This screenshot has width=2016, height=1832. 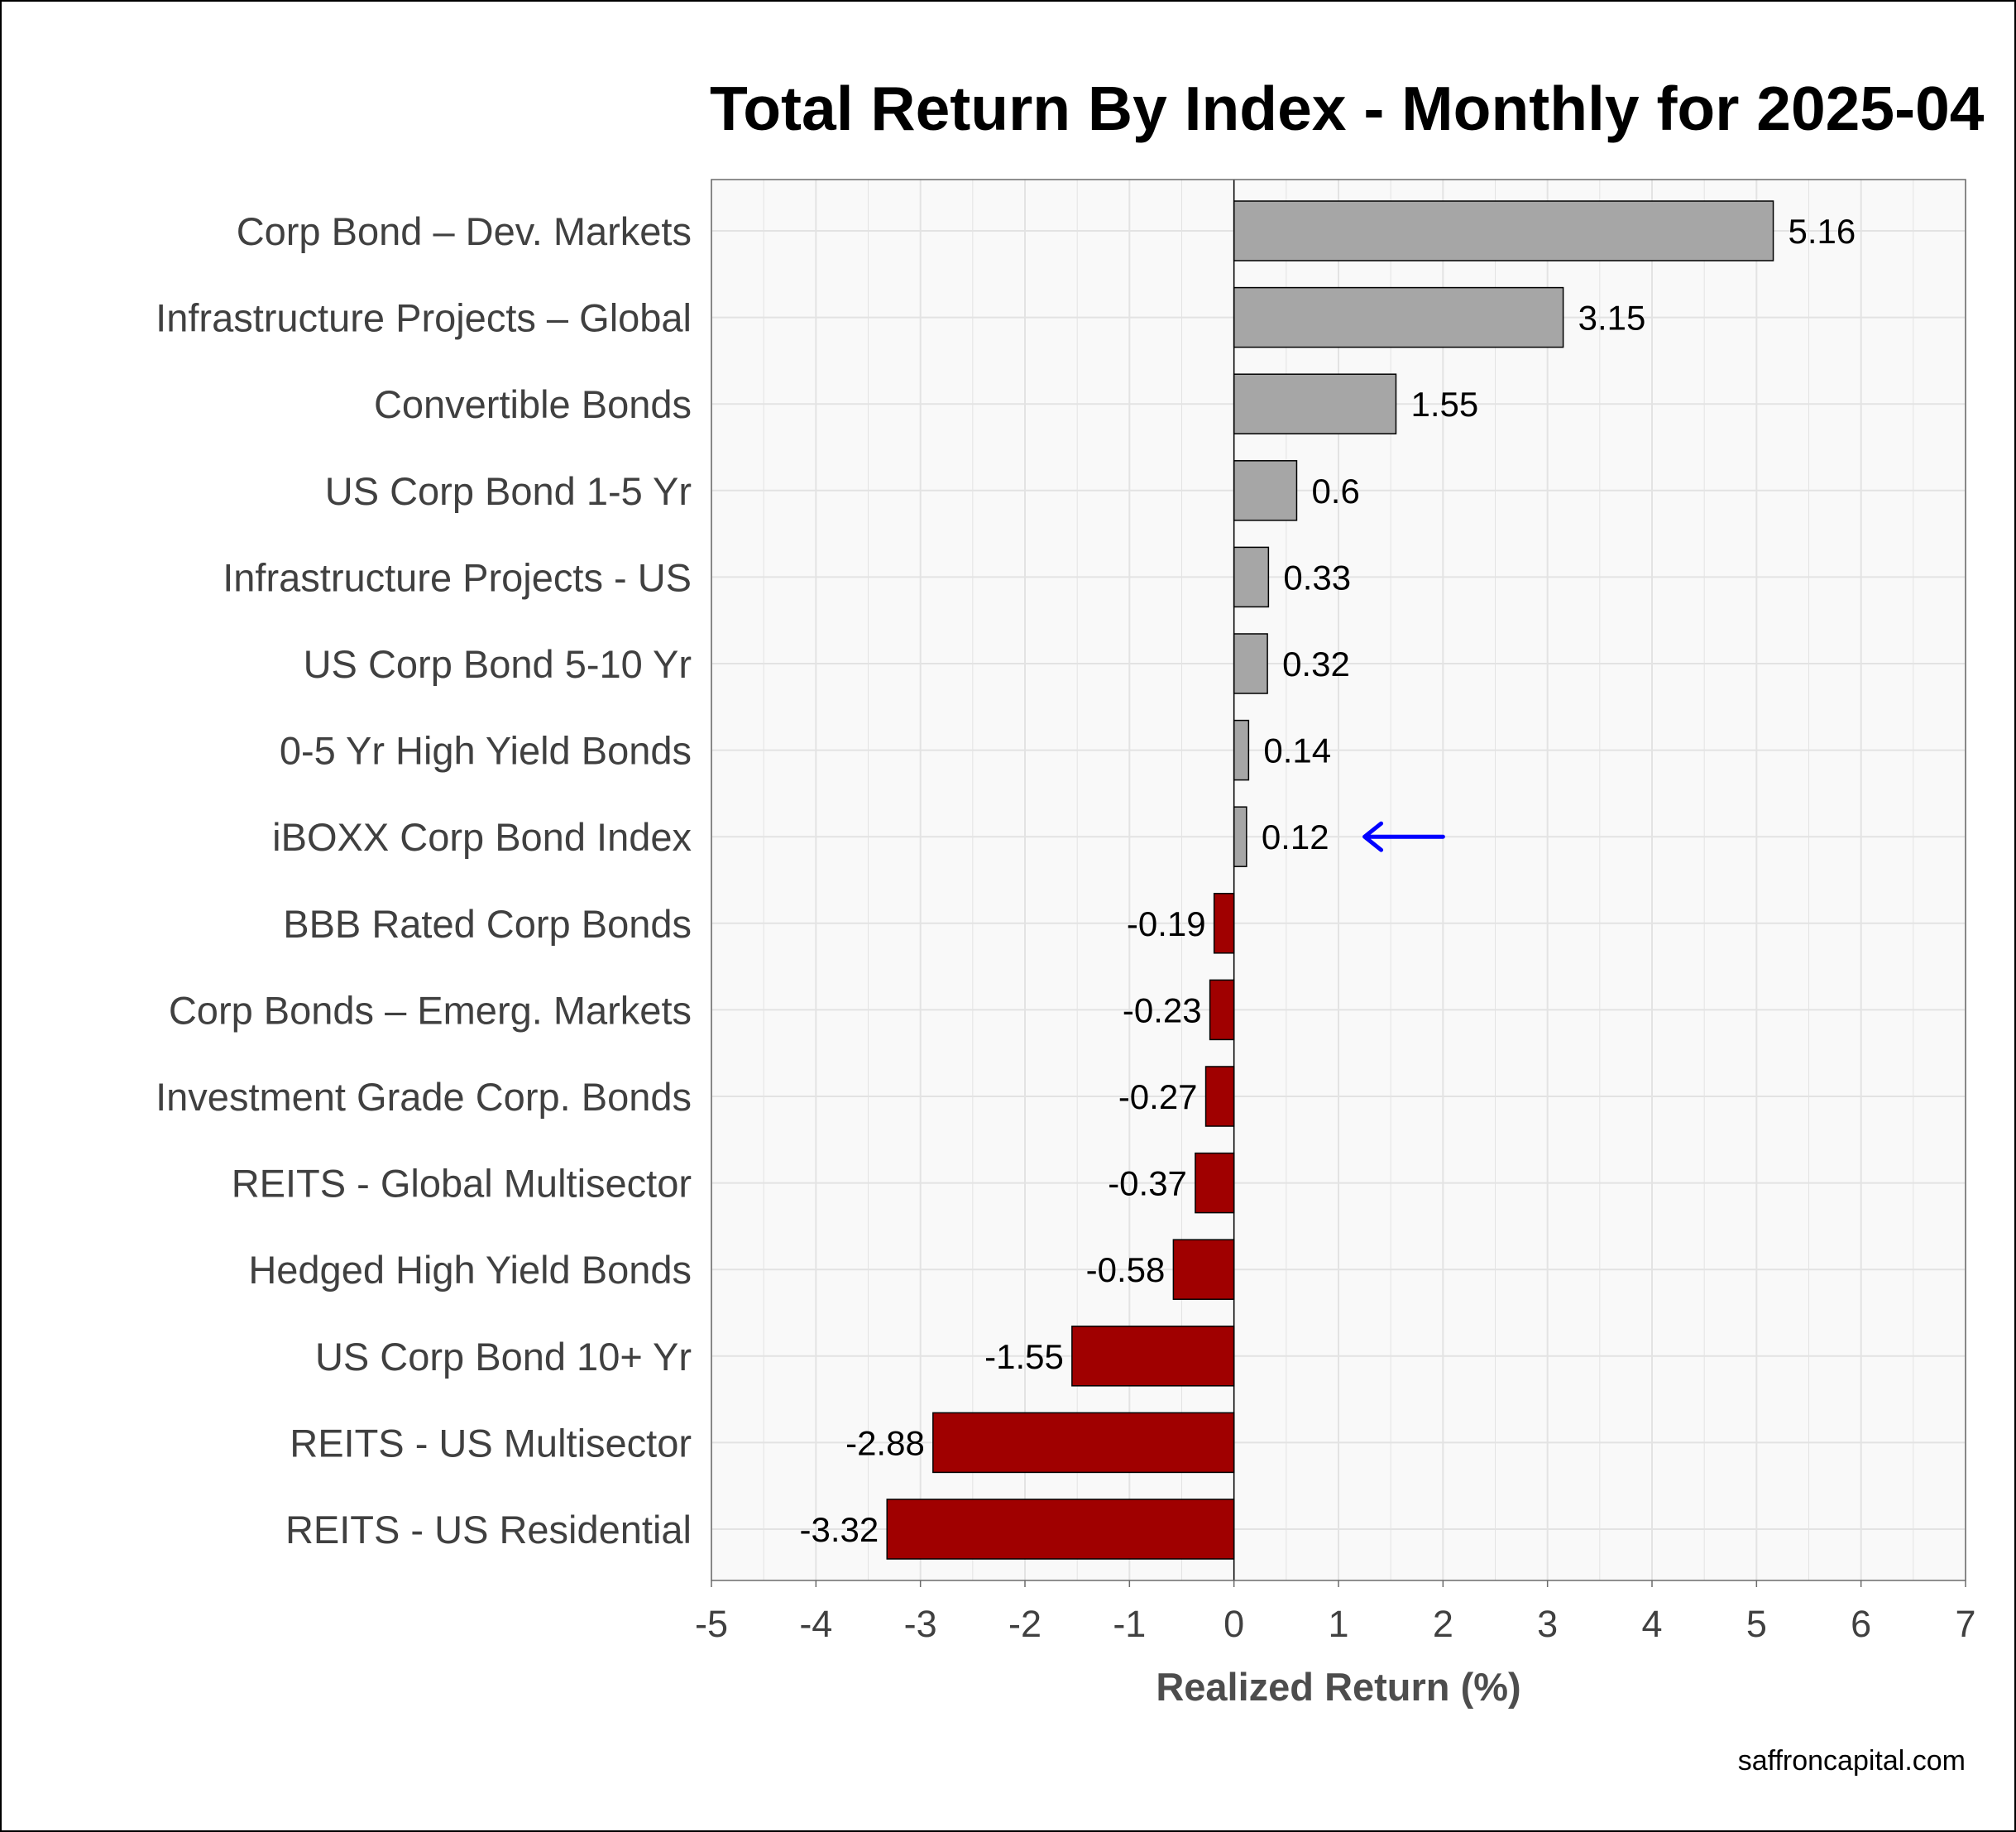 I want to click on category-label-15: REITS - US Residential, so click(x=489, y=1530).